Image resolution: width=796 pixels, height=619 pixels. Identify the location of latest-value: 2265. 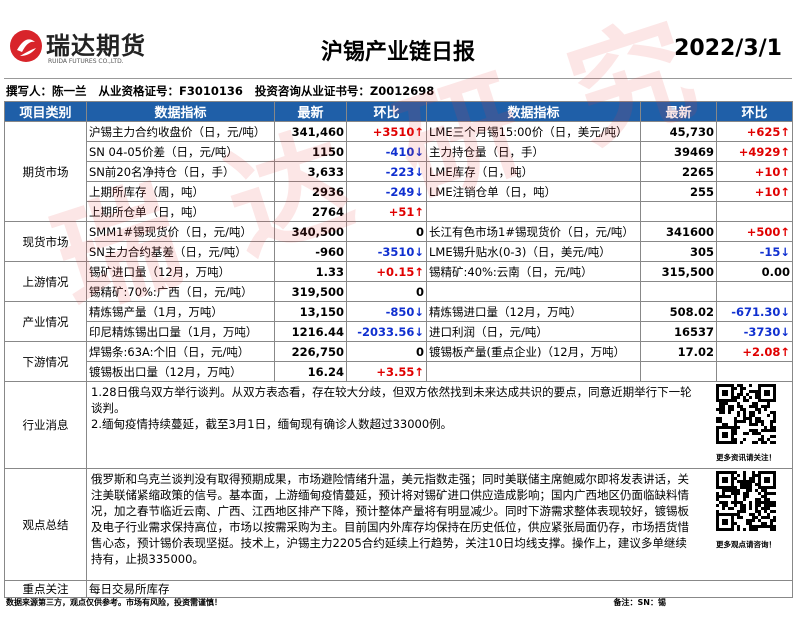
(678, 171).